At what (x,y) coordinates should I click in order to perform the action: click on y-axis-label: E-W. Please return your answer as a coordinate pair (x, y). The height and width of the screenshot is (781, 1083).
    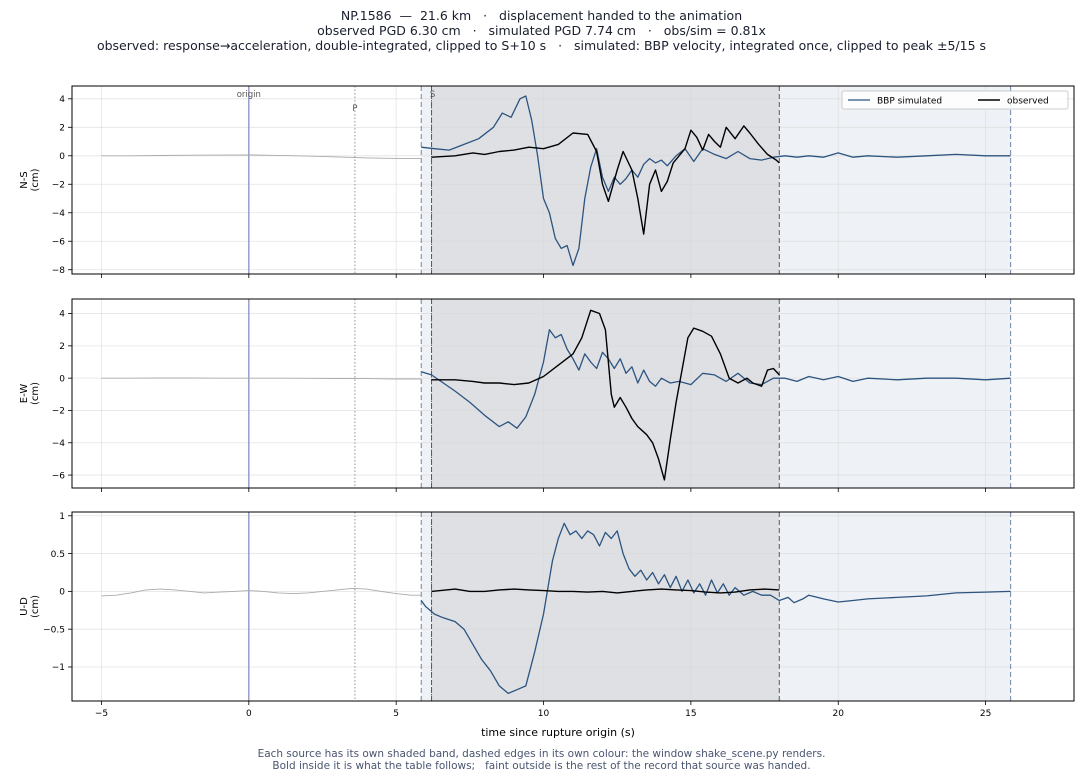
    Looking at the image, I should click on (24, 394).